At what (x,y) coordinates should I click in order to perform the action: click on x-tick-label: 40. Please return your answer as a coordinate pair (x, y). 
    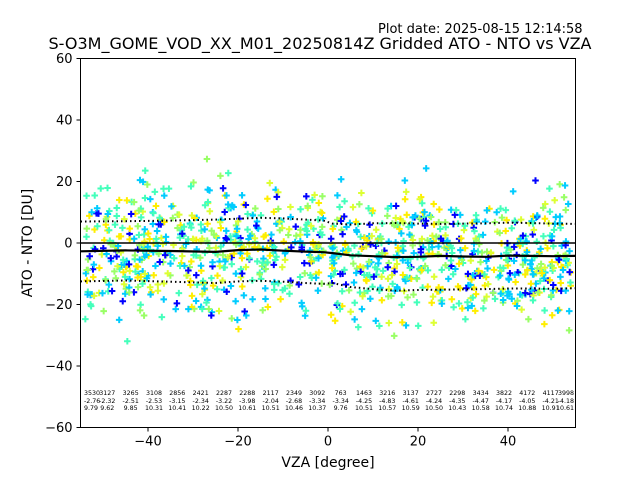
    Looking at the image, I should click on (508, 442).